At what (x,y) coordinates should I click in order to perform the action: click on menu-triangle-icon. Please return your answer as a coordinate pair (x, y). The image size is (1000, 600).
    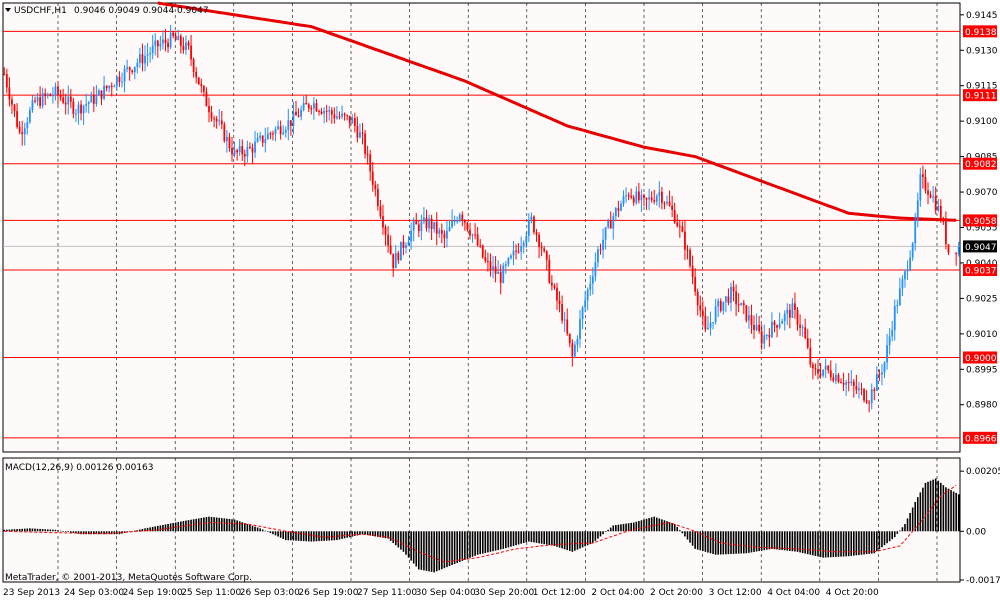
    Looking at the image, I should click on (8, 10).